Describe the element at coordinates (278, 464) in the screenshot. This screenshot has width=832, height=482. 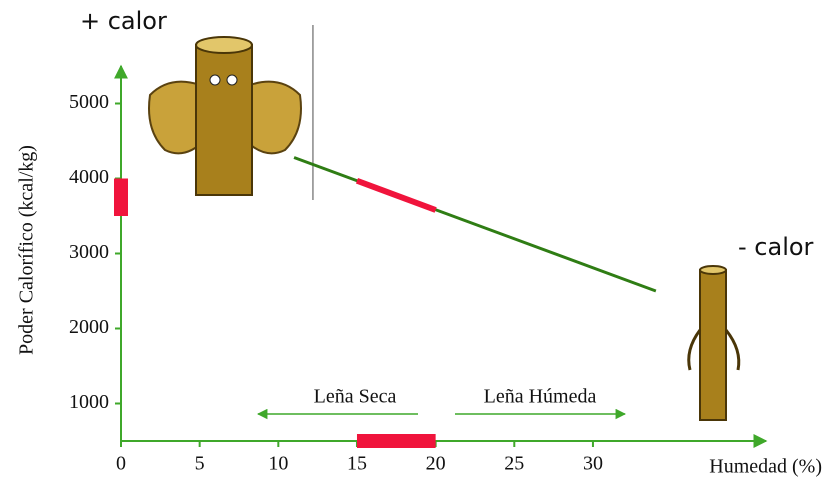
I see `x-tick-label: 10` at that location.